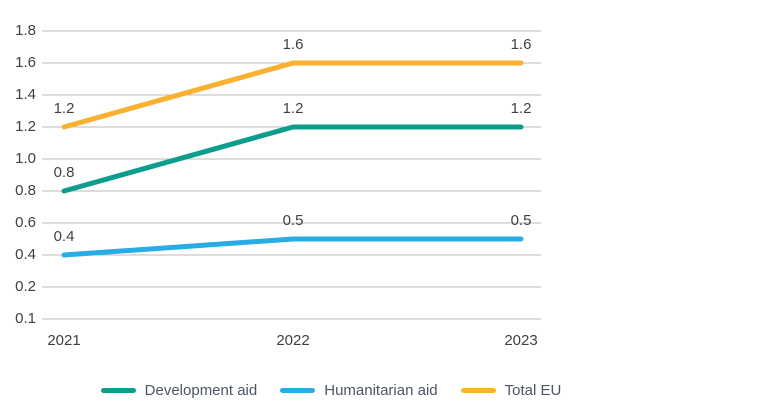 The height and width of the screenshot is (408, 773). Describe the element at coordinates (478, 390) in the screenshot. I see `legend-swatch-total-eu` at that location.